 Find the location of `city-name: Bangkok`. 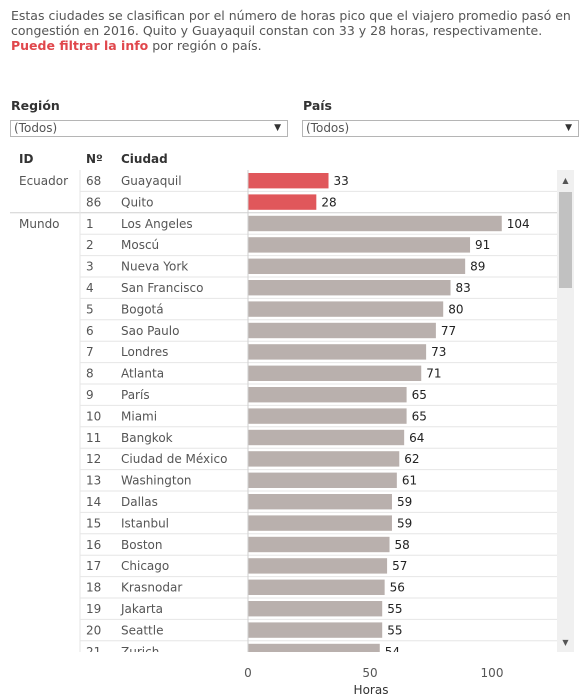

city-name: Bangkok is located at coordinates (147, 438).